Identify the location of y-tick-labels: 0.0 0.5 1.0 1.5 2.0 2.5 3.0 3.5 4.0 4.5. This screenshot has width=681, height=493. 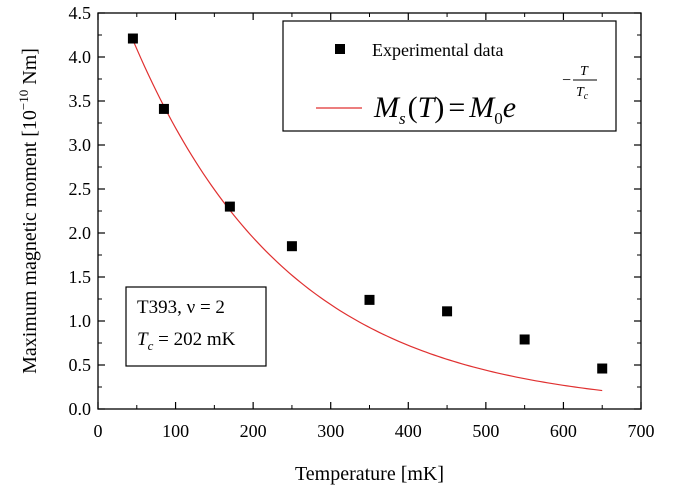
(80, 211).